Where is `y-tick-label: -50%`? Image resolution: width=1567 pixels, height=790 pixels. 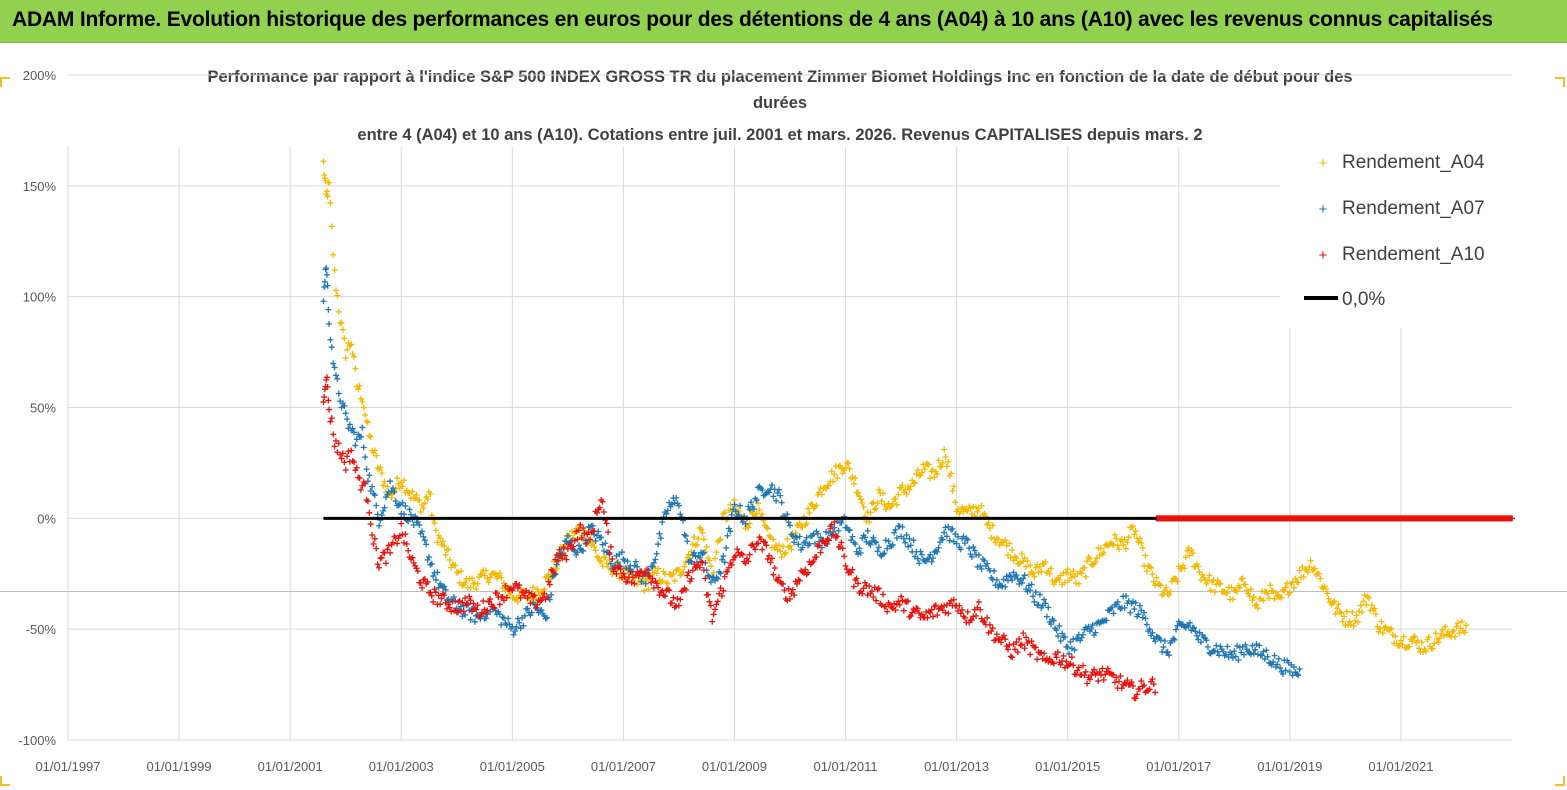
y-tick-label: -50% is located at coordinates (41, 629).